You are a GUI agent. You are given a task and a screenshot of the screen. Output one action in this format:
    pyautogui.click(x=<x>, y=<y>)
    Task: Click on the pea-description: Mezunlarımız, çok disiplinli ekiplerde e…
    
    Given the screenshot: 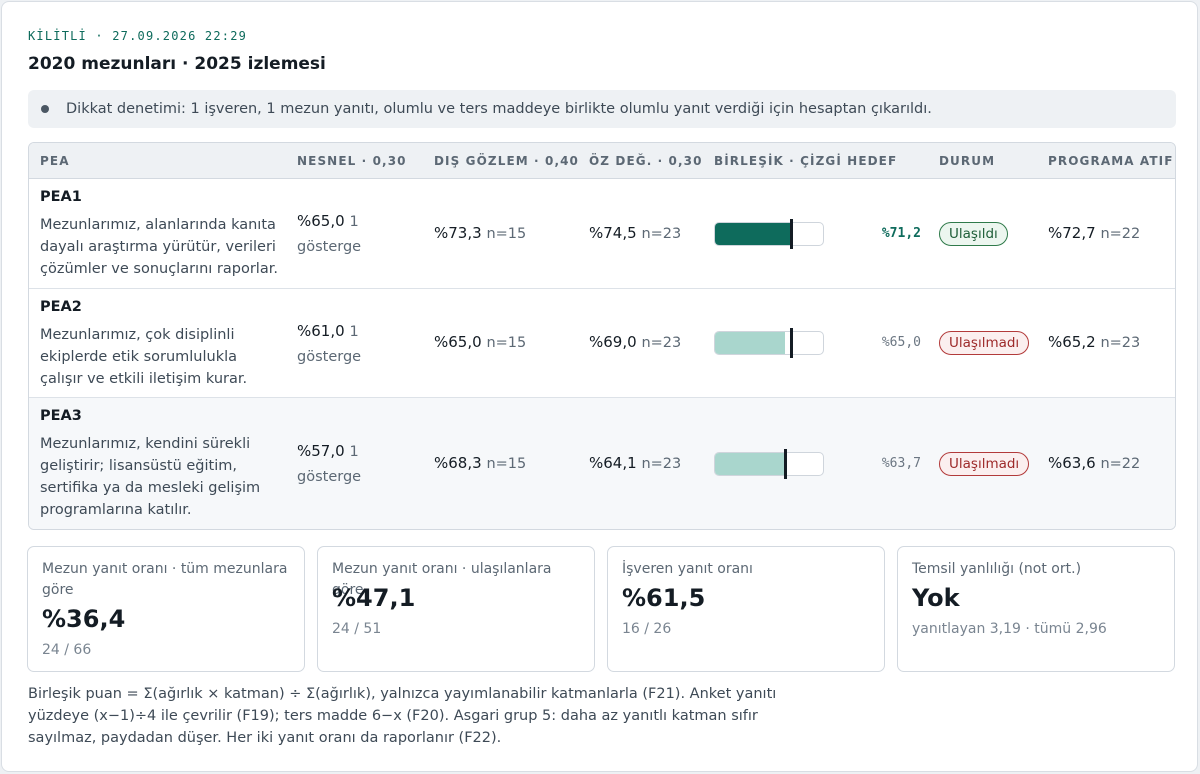 What is the action you would take?
    pyautogui.click(x=144, y=357)
    